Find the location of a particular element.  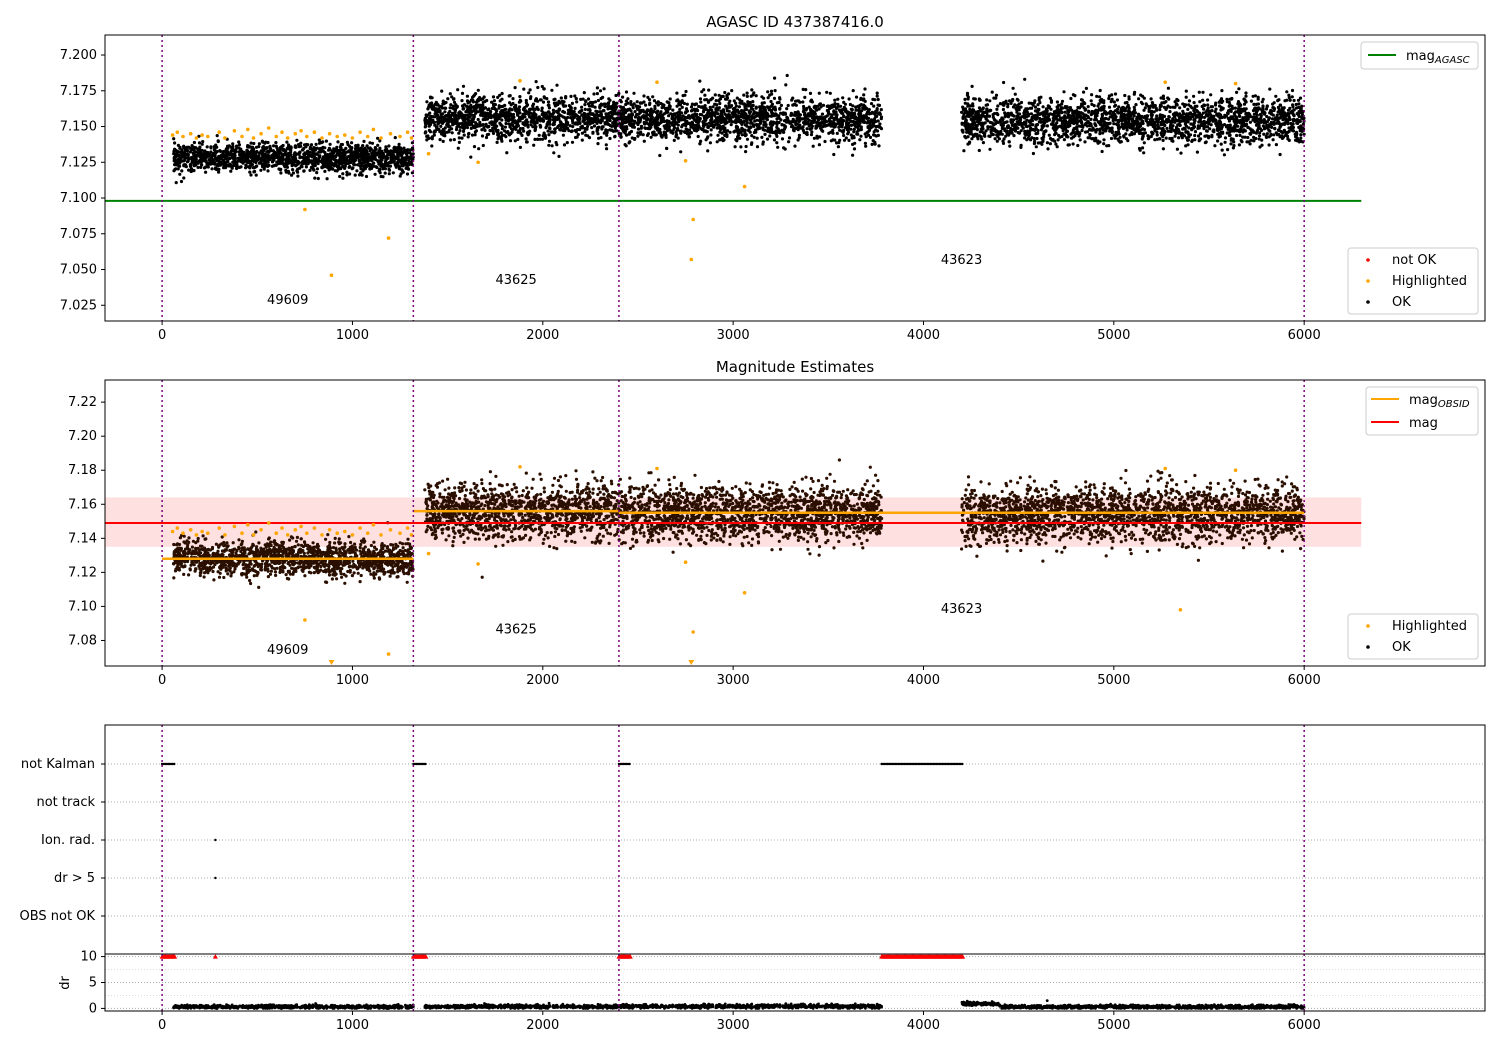

chart-title-agasc: AGASC ID 437387416.0 is located at coordinates (795, 22).